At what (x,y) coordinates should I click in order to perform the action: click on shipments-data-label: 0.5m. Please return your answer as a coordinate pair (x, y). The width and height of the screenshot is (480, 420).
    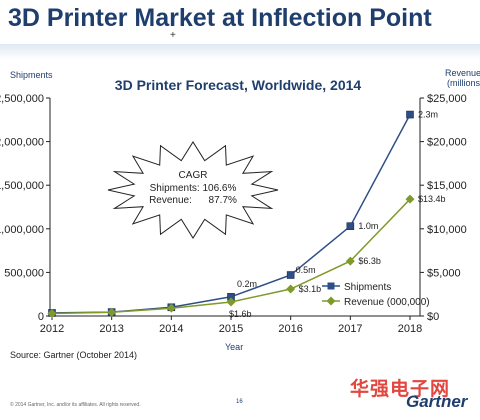
    Looking at the image, I should click on (306, 270).